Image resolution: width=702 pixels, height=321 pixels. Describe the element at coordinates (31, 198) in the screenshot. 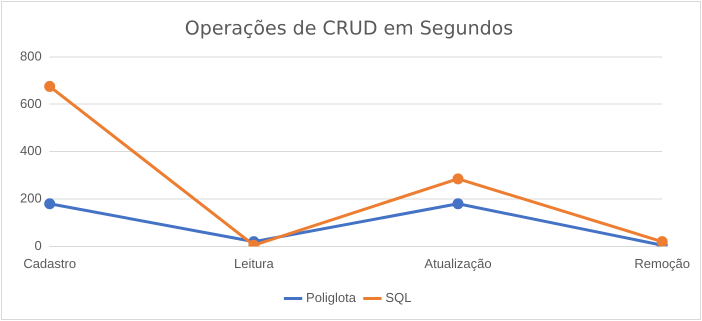

I see `y-tick-label: 200` at that location.